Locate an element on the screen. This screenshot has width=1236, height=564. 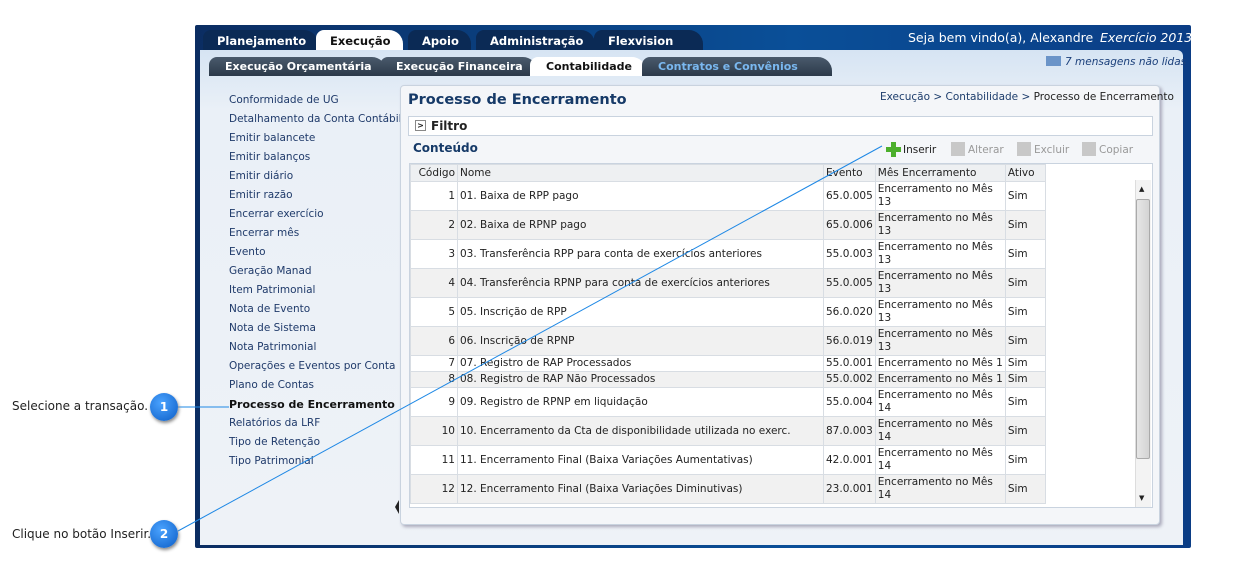
sidebar-item: Conformidade de UG is located at coordinates (284, 100).